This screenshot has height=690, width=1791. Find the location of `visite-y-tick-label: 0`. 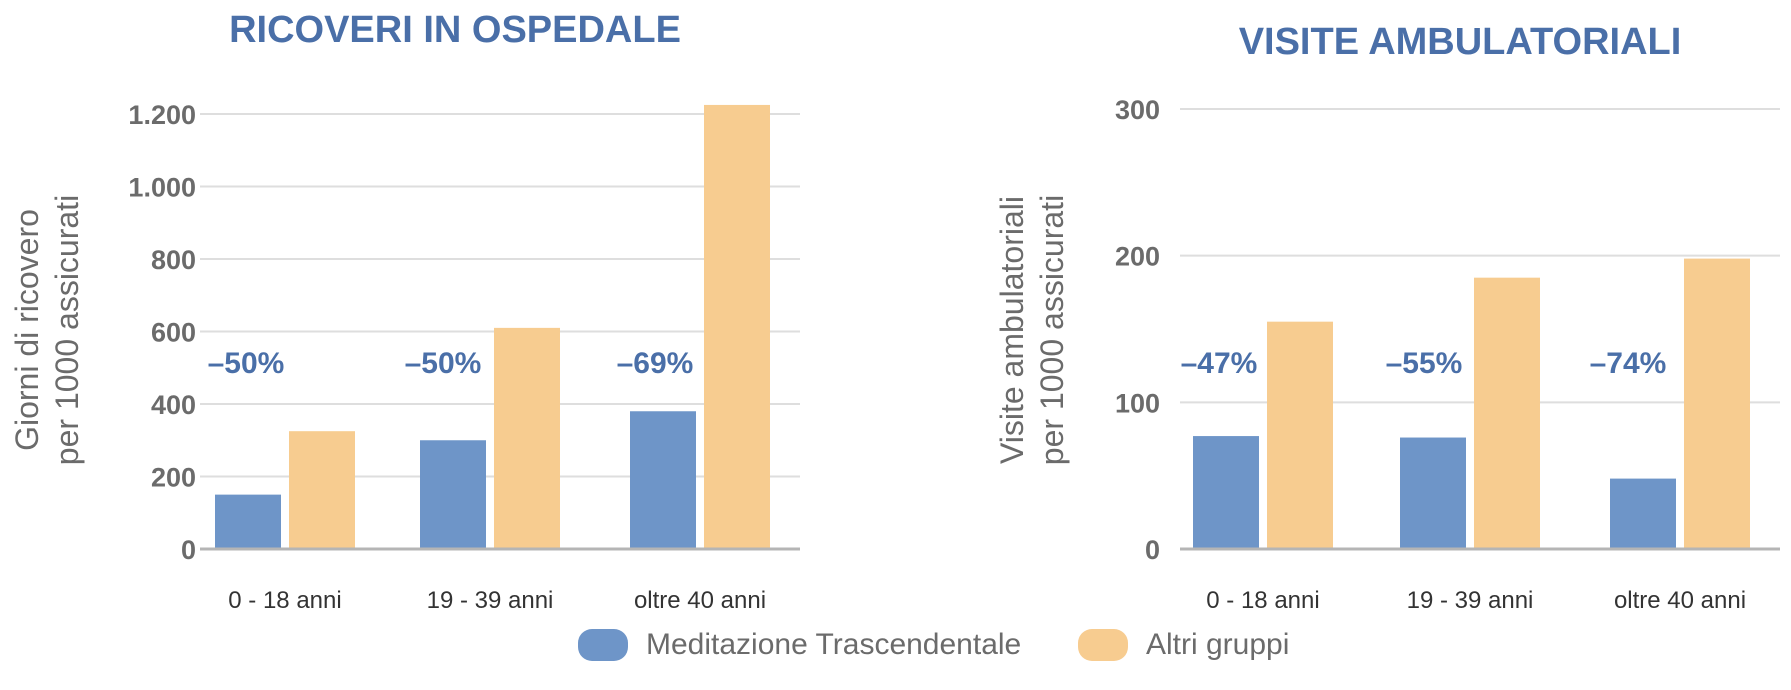

visite-y-tick-label: 0 is located at coordinates (1152, 550).